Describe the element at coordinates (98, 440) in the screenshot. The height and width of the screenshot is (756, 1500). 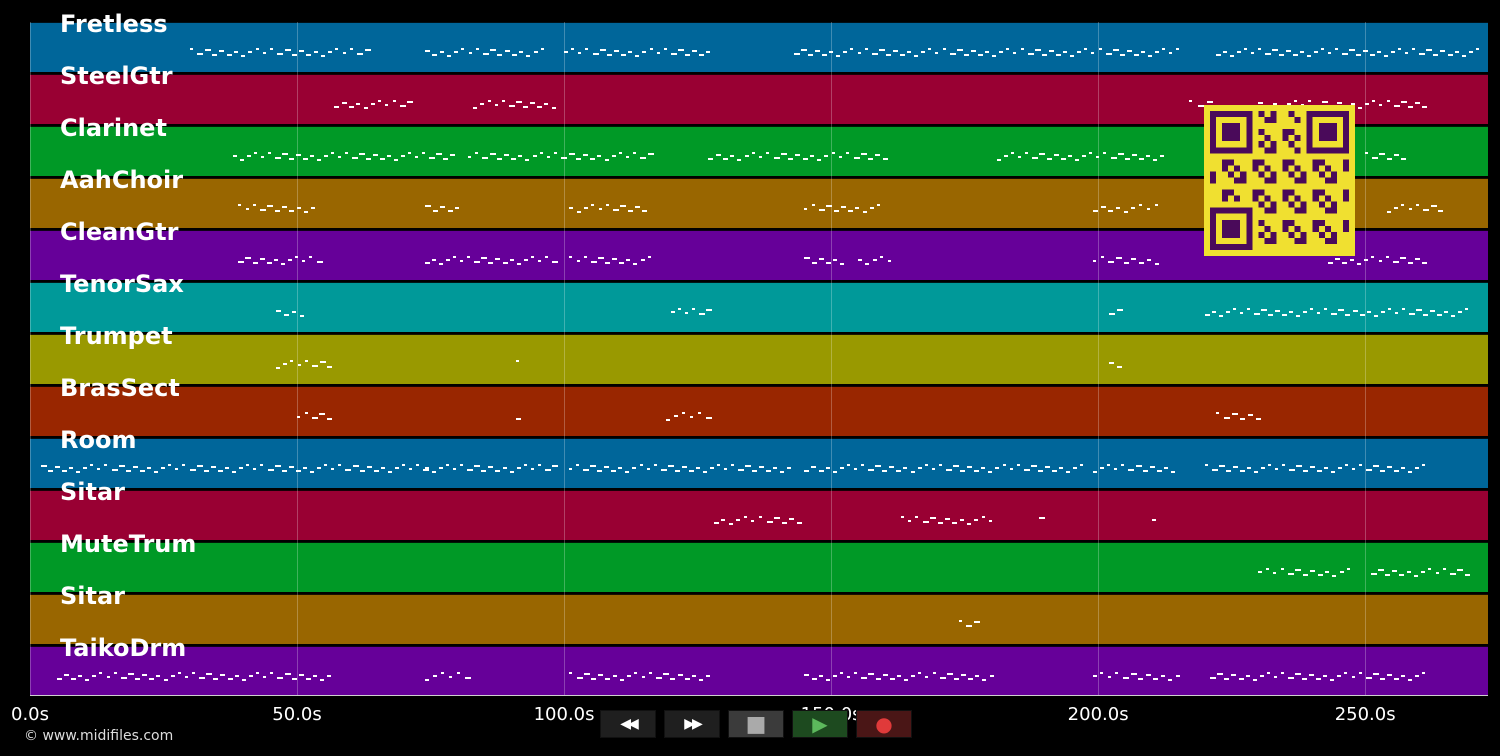
I see `track-name-label: Room` at that location.